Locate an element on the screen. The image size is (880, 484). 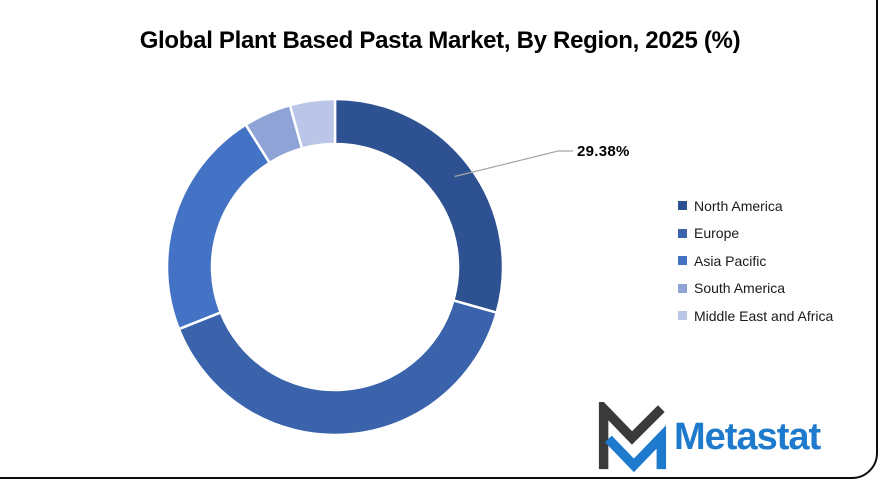
slice-europe is located at coordinates (338, 367).